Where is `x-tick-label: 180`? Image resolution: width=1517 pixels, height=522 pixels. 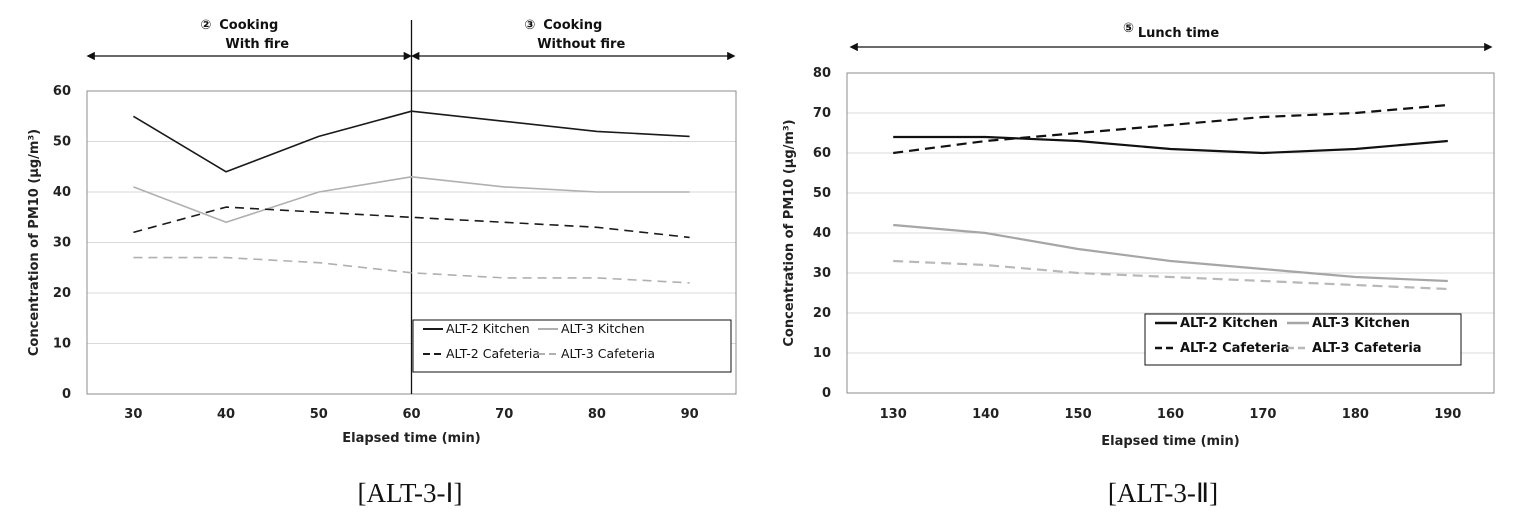 x-tick-label: 180 is located at coordinates (1355, 414).